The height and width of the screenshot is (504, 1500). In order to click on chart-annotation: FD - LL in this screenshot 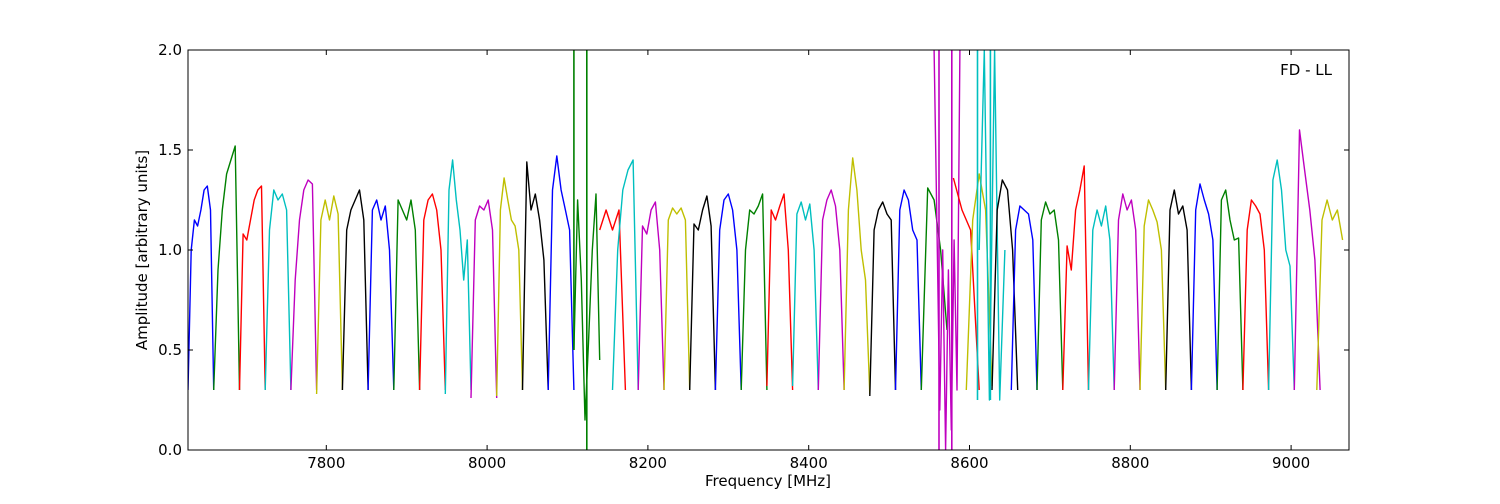, I will do `click(1306, 70)`.